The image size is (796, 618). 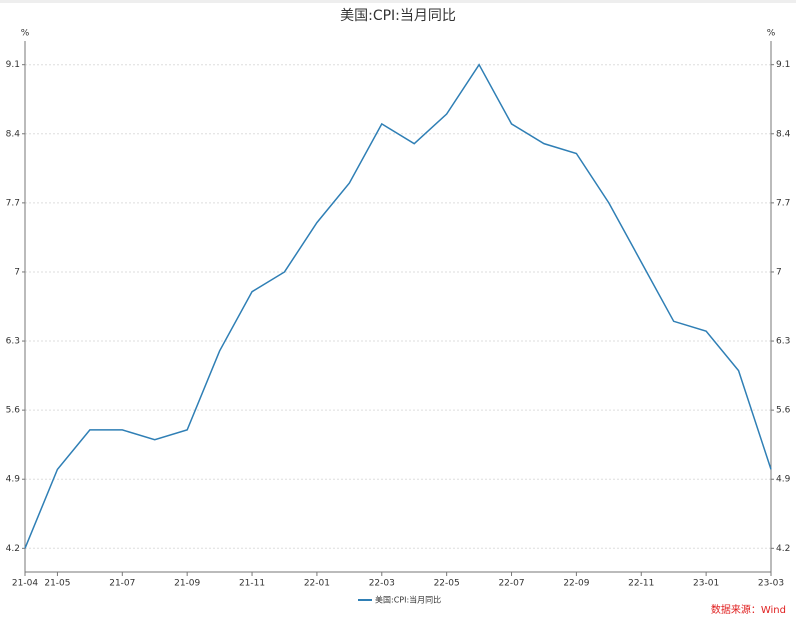 What do you see at coordinates (382, 584) in the screenshot?
I see `x-tick-label: 22-03` at bounding box center [382, 584].